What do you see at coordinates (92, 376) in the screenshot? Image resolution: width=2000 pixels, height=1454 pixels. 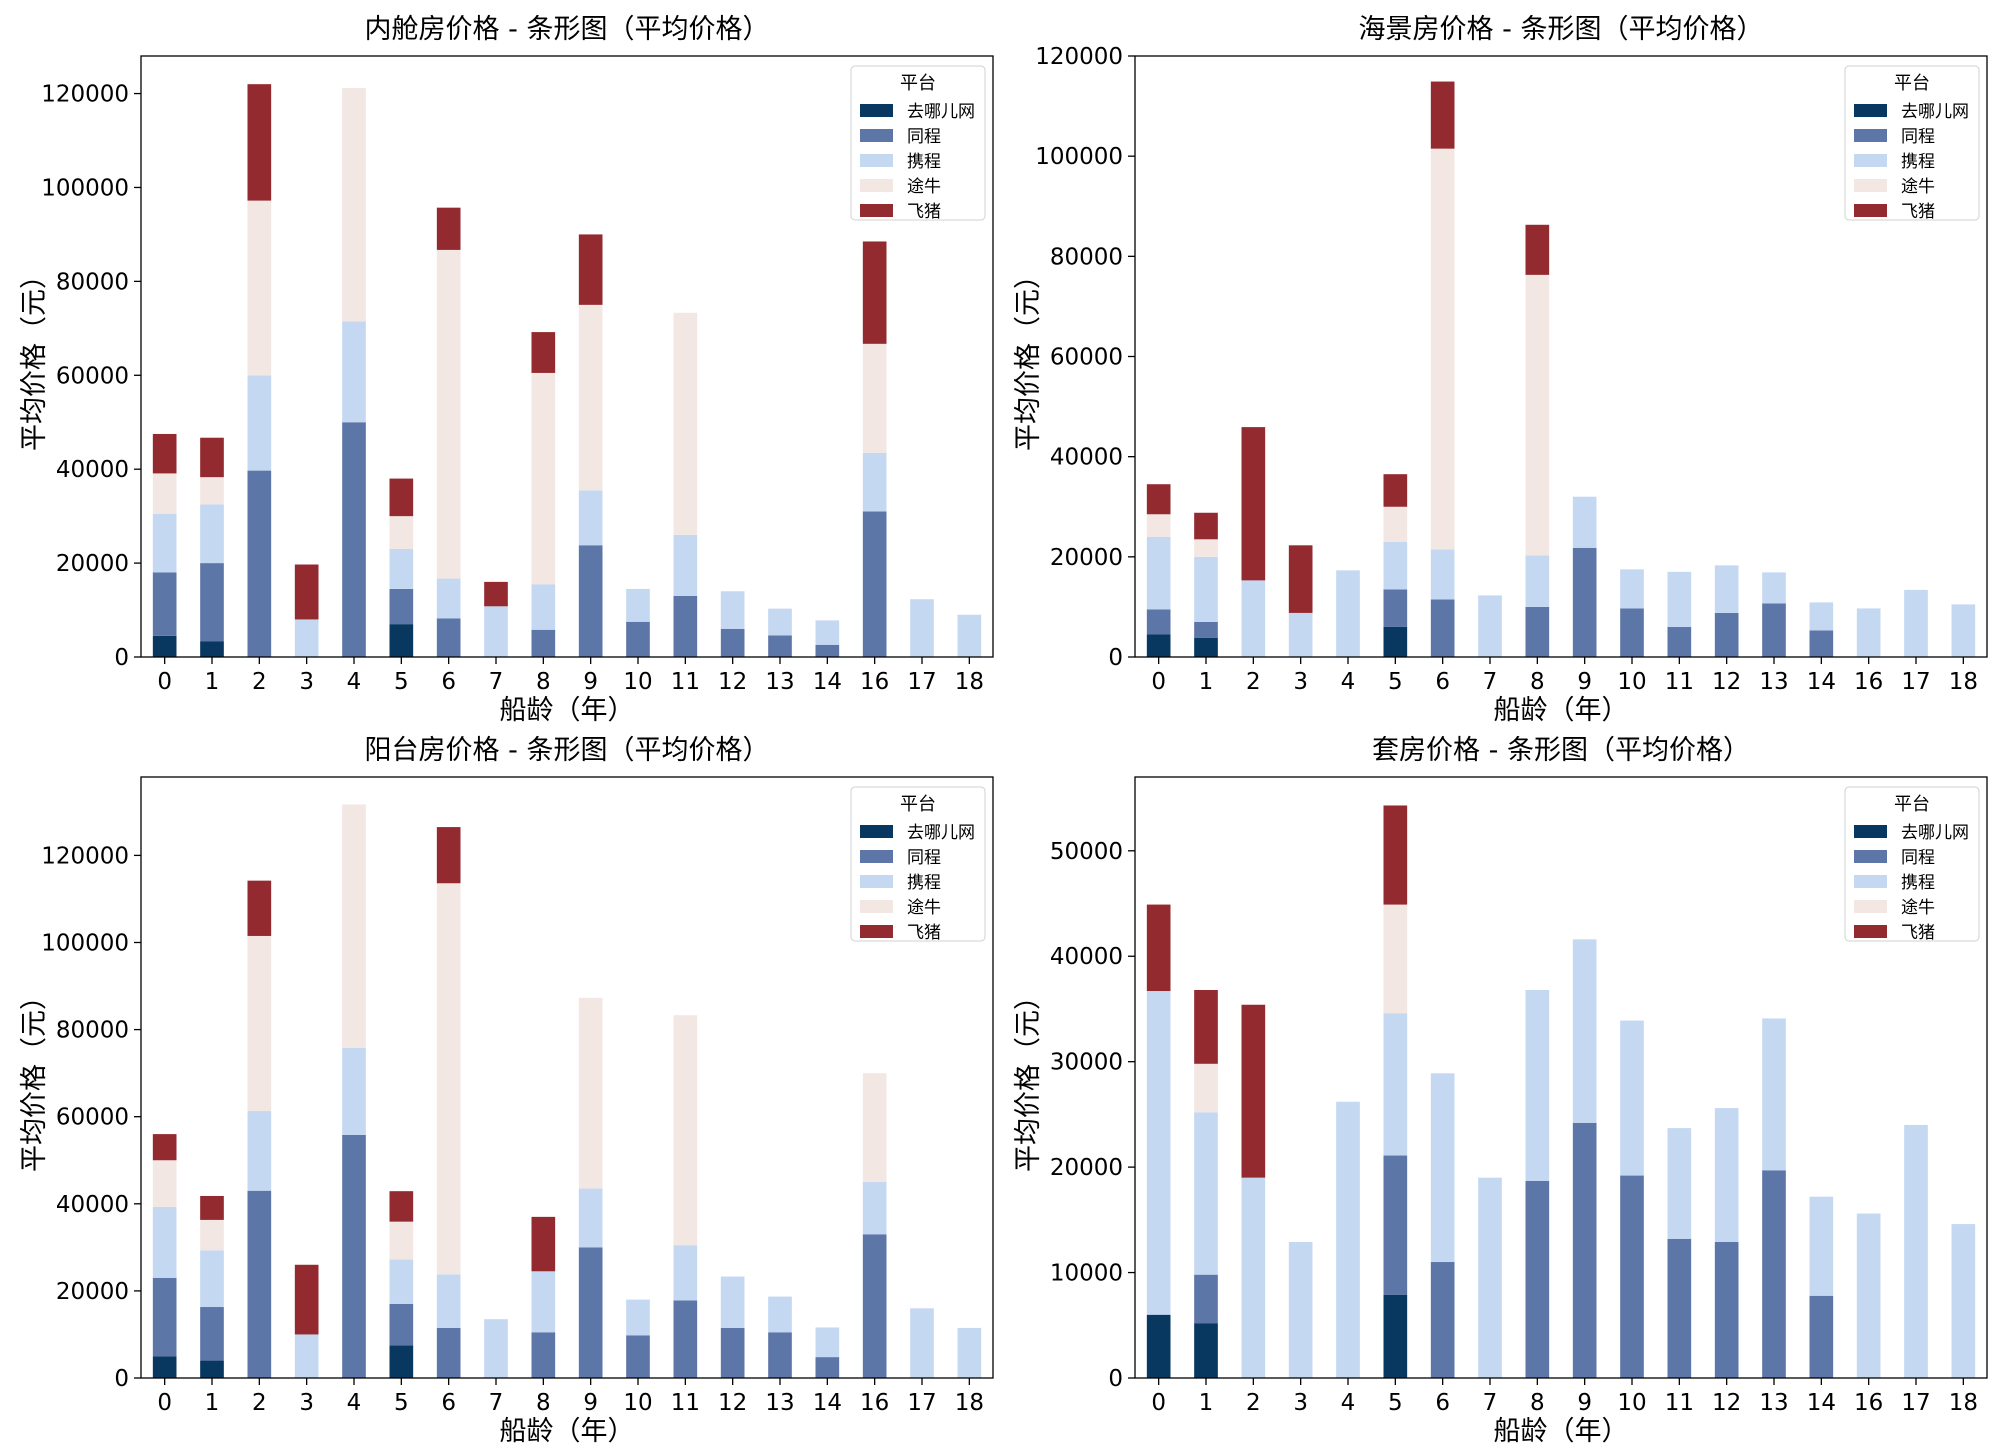 I see `y-tick-label: 60000` at bounding box center [92, 376].